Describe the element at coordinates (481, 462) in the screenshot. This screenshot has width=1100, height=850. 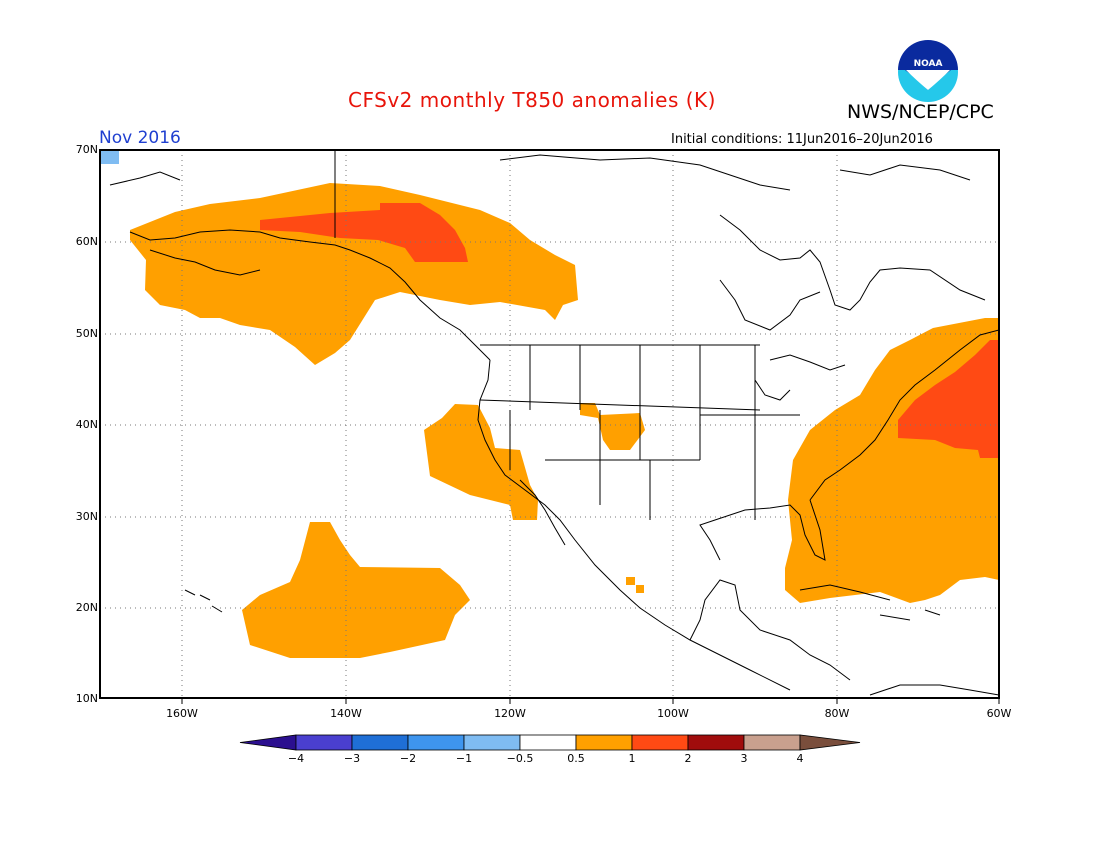
I see `california-anomaly-region` at that location.